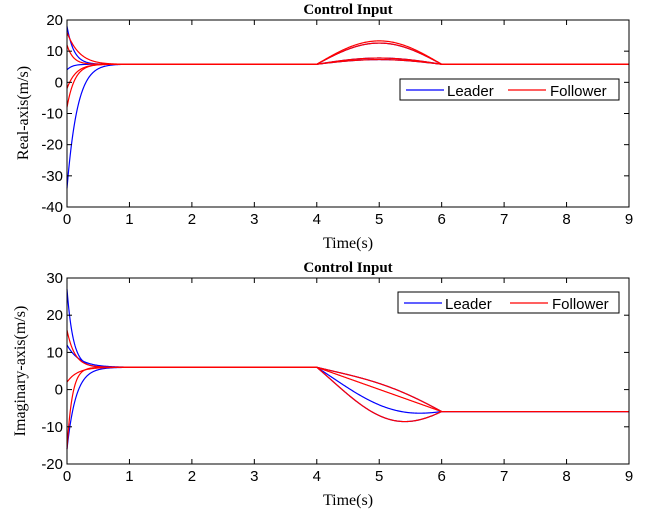  What do you see at coordinates (52, 207) in the screenshot?
I see `y-tick-label: -40` at bounding box center [52, 207].